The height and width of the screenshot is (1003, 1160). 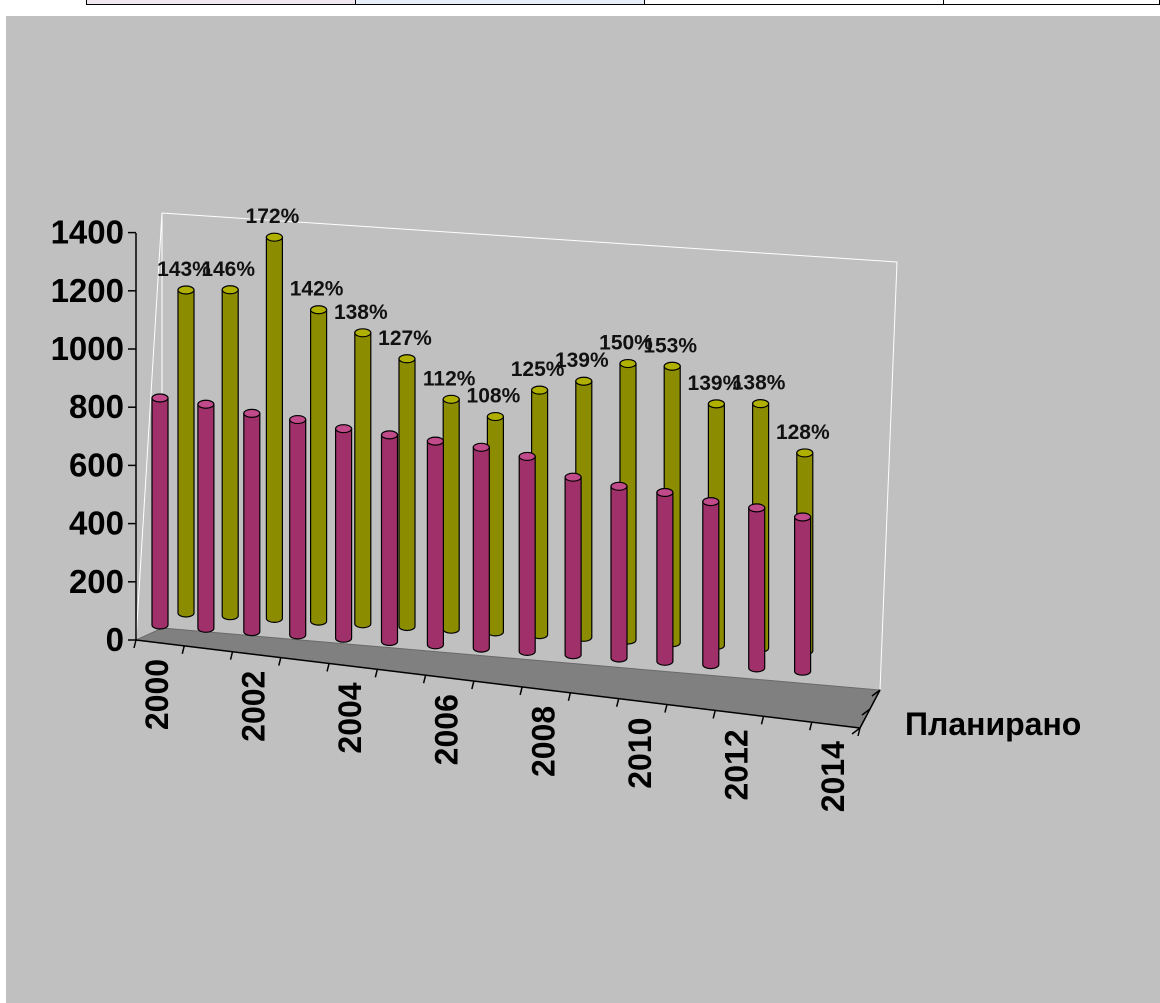 I want to click on data-label: 138%, so click(x=361, y=312).